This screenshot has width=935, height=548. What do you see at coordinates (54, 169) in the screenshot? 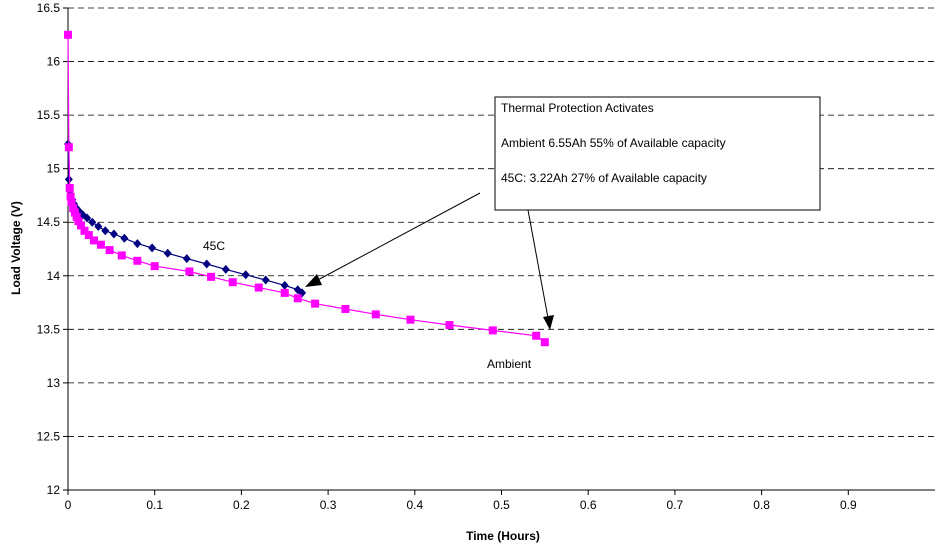
I see `y-tick-label: 15` at bounding box center [54, 169].